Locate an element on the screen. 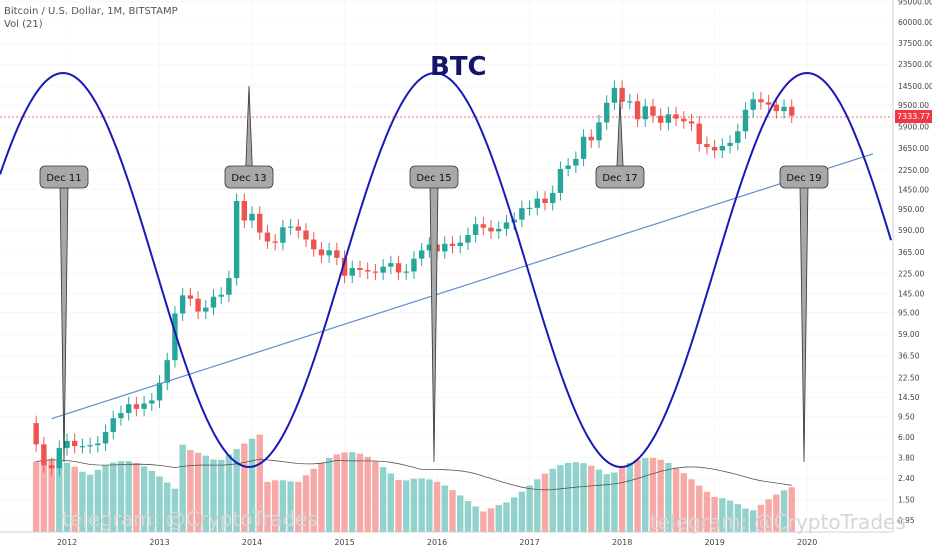  watermark-left: telegram: @CryptoTrades is located at coordinates (190, 519).